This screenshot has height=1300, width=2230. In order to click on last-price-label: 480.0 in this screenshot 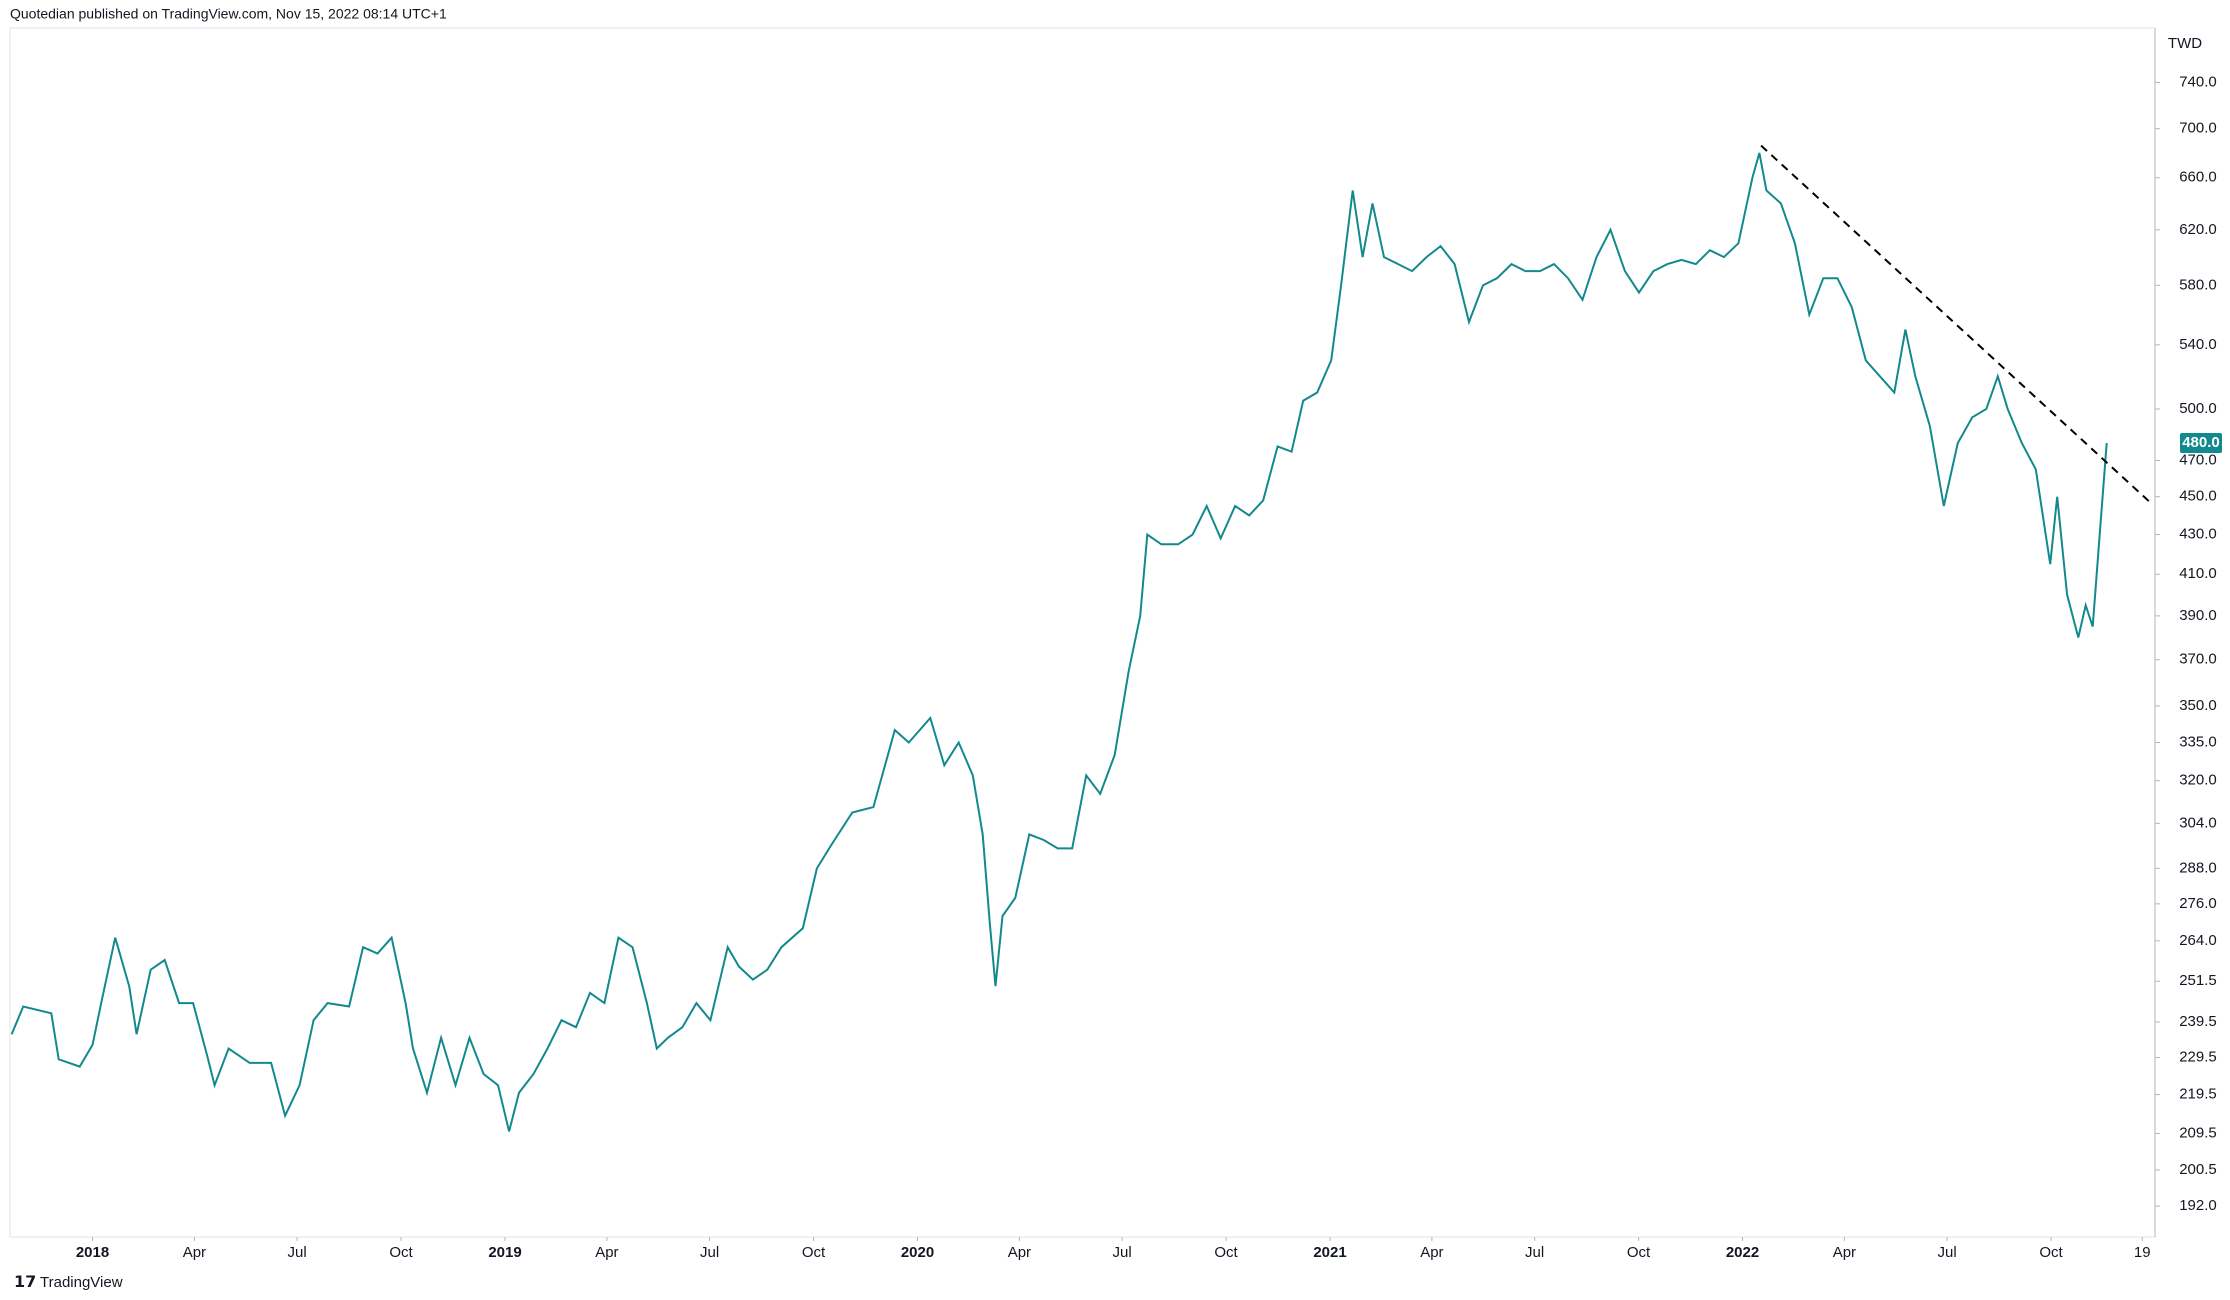, I will do `click(2201, 442)`.